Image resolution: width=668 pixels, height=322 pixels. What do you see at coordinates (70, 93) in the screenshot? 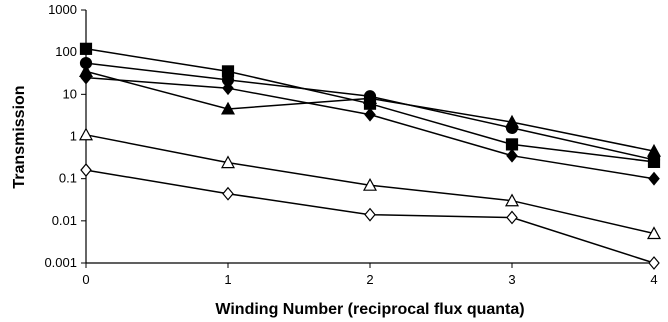
I see `y-tick-label: 10` at bounding box center [70, 93].